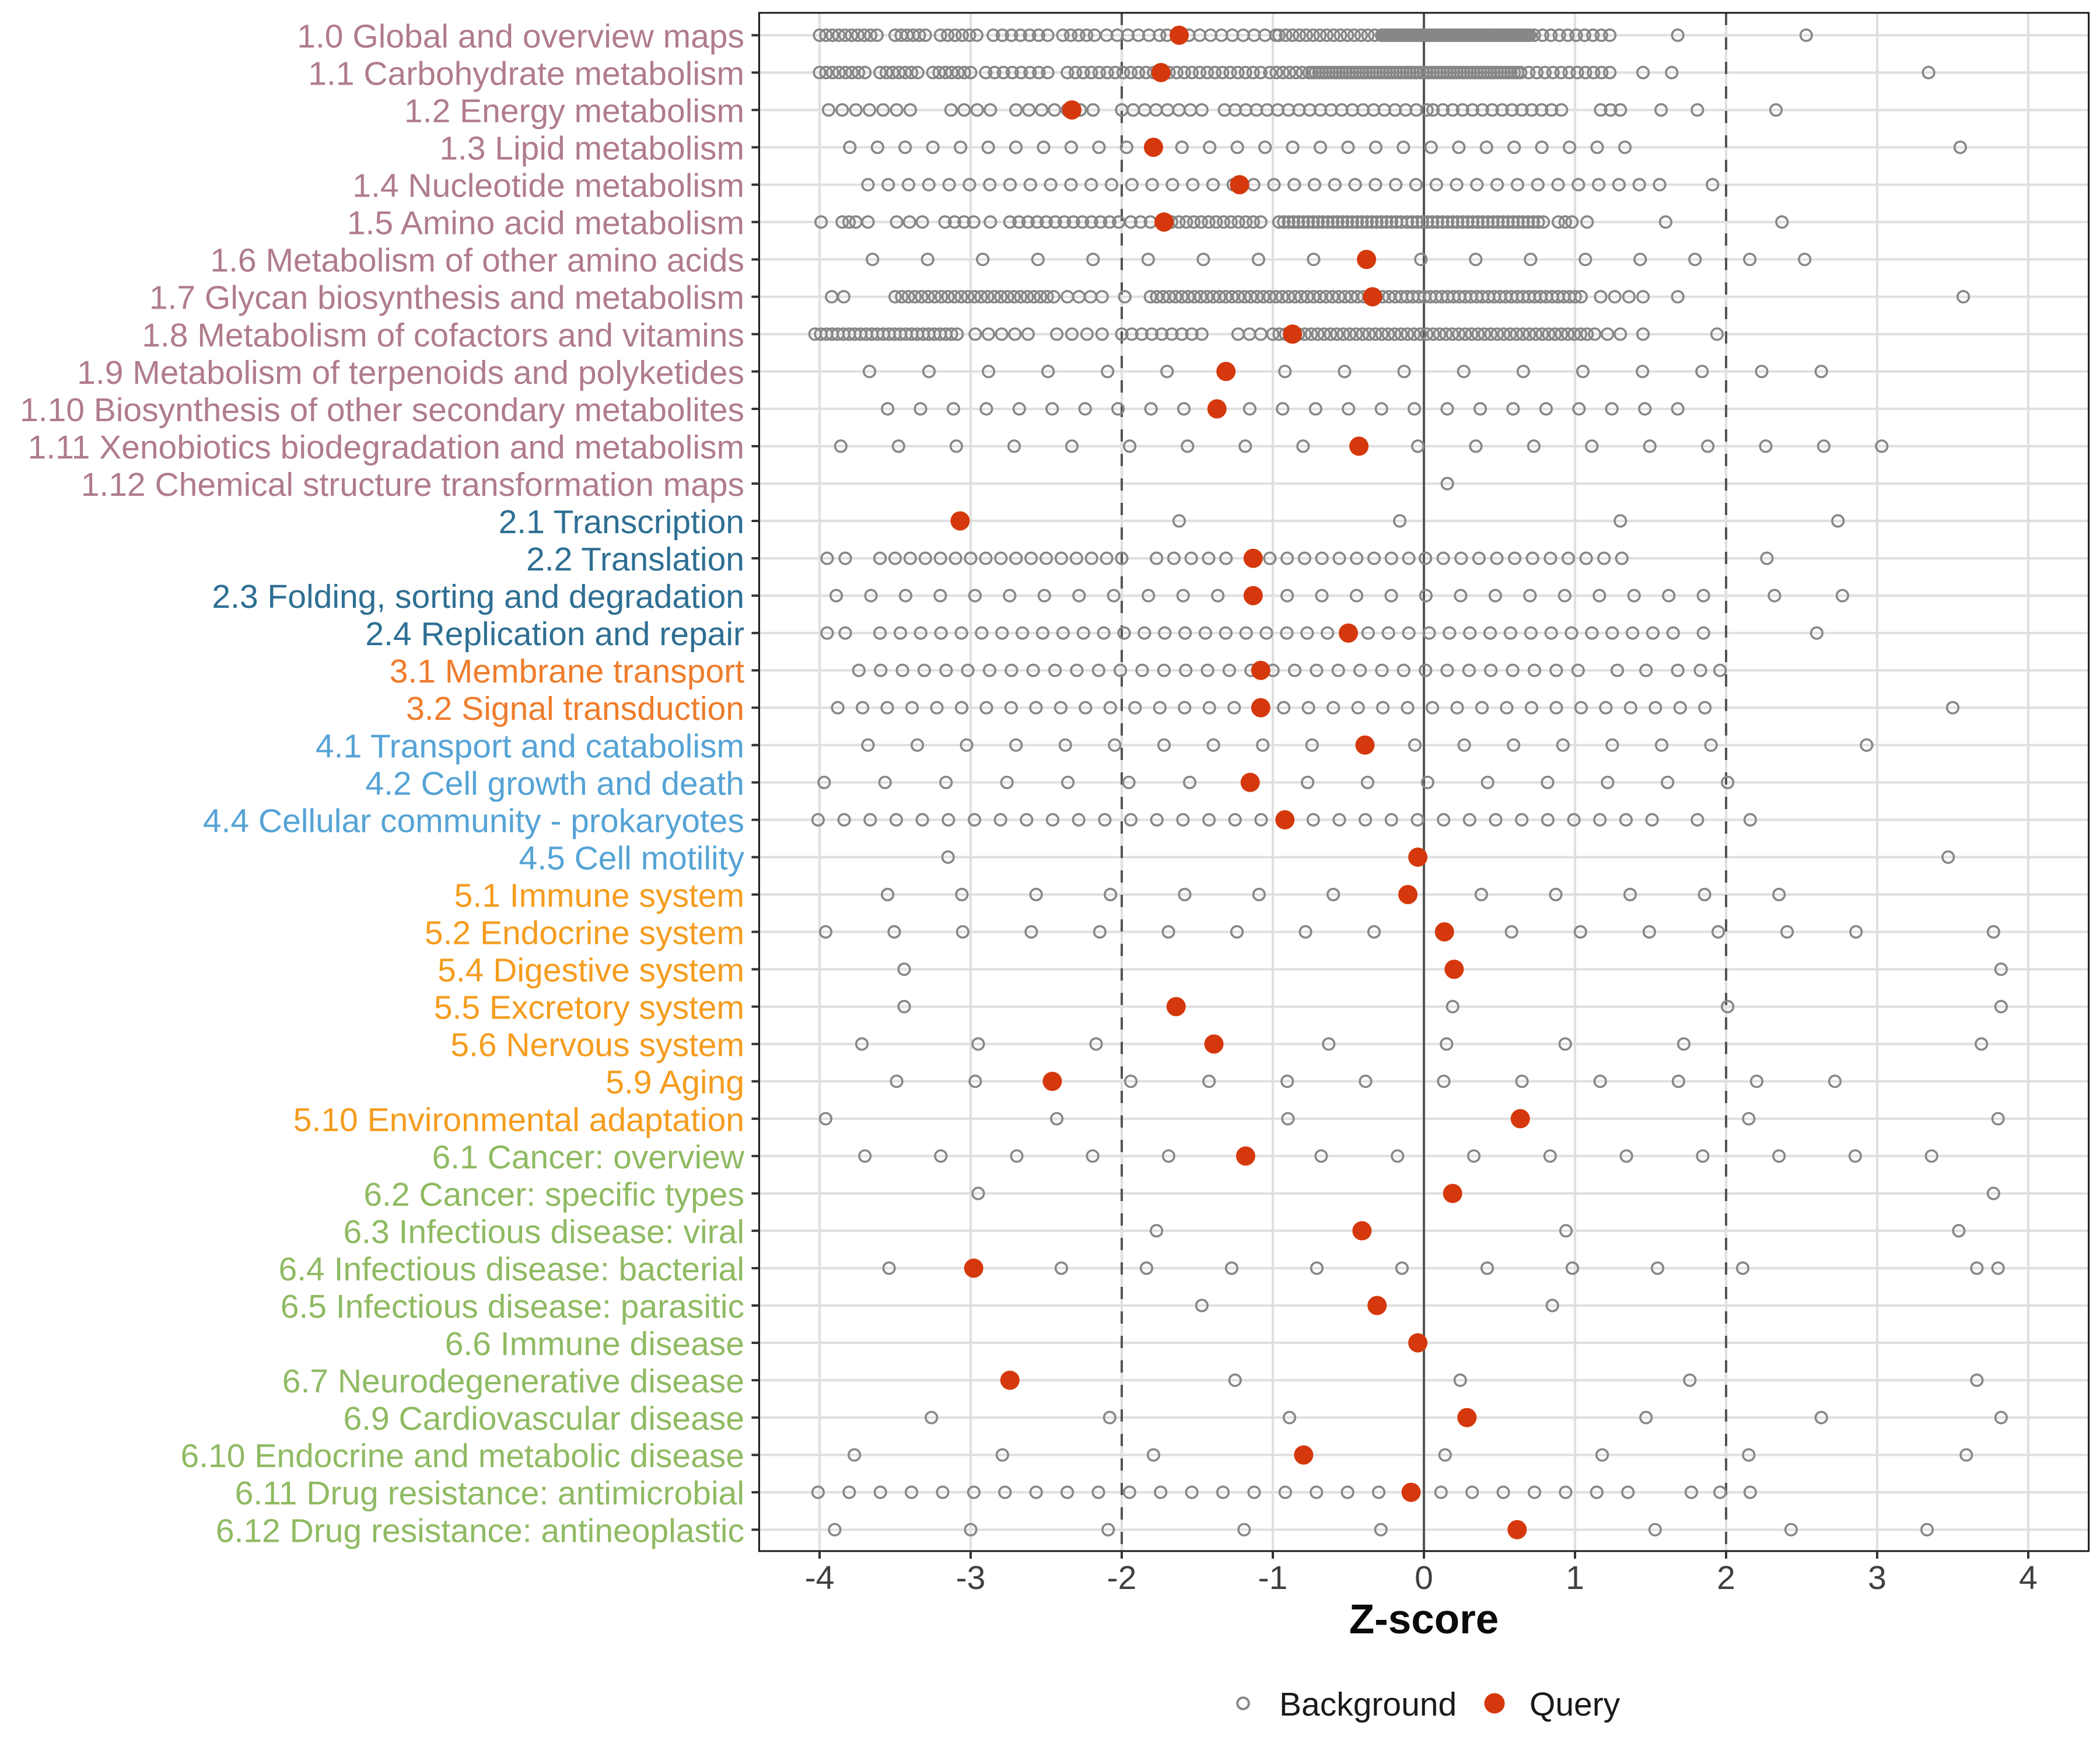 Image resolution: width=2100 pixels, height=1750 pixels. What do you see at coordinates (462, 1456) in the screenshot?
I see `svg-text:6.10 Endocrine and metabolic d: 6.10 Endocrine and metabolic disease` at bounding box center [462, 1456].